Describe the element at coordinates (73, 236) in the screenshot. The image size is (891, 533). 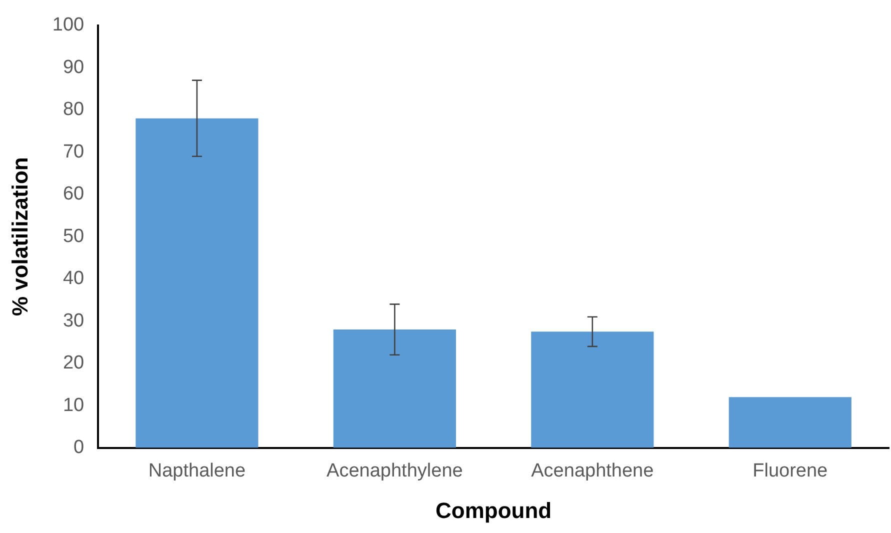
I see `y-tick-label: 50` at that location.